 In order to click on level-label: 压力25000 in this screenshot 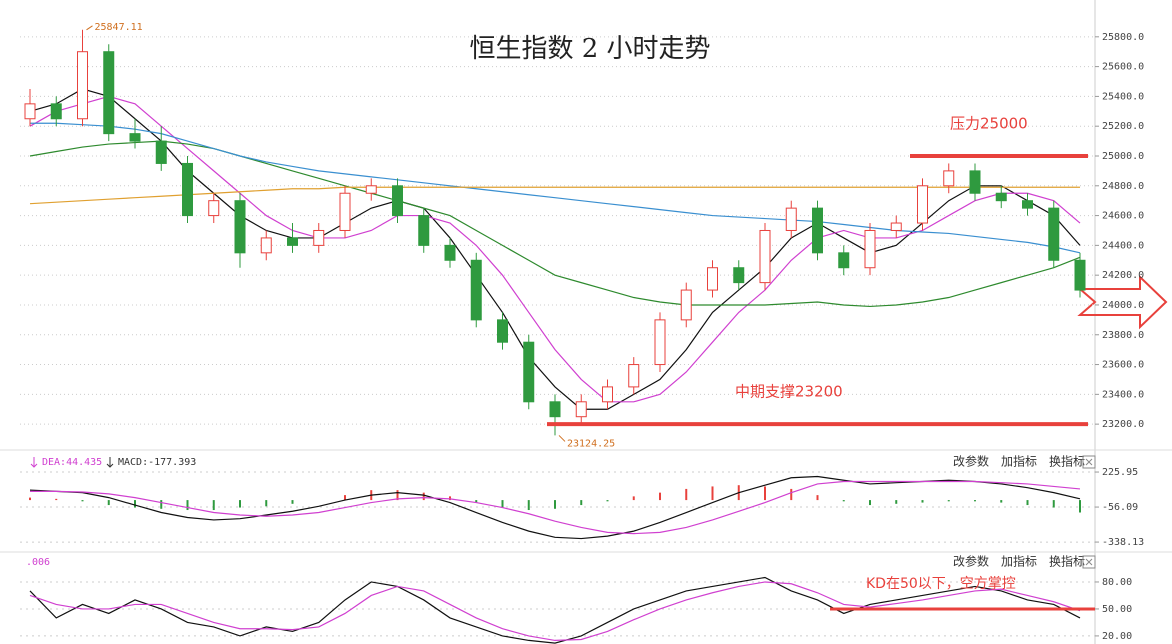, I will do `click(989, 123)`.